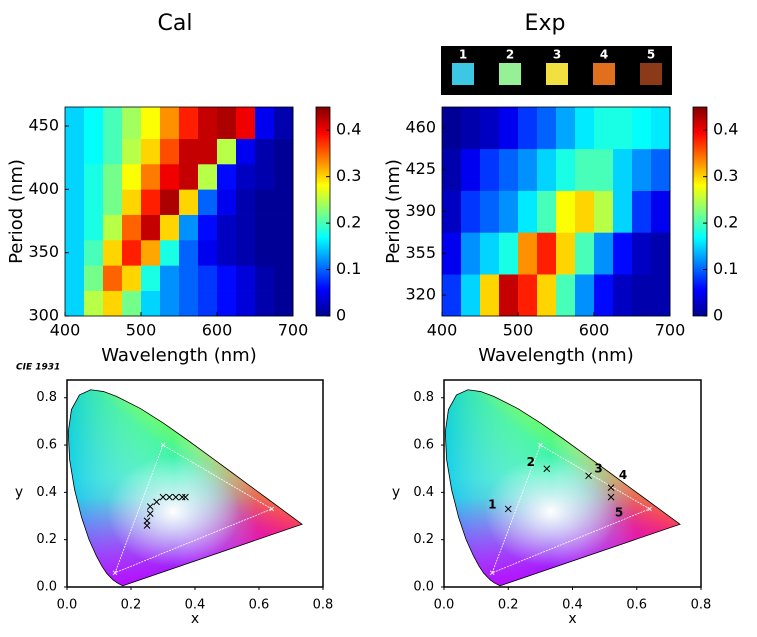 This screenshot has height=637, width=757. What do you see at coordinates (604, 55) in the screenshot?
I see `sample-label: 4` at bounding box center [604, 55].